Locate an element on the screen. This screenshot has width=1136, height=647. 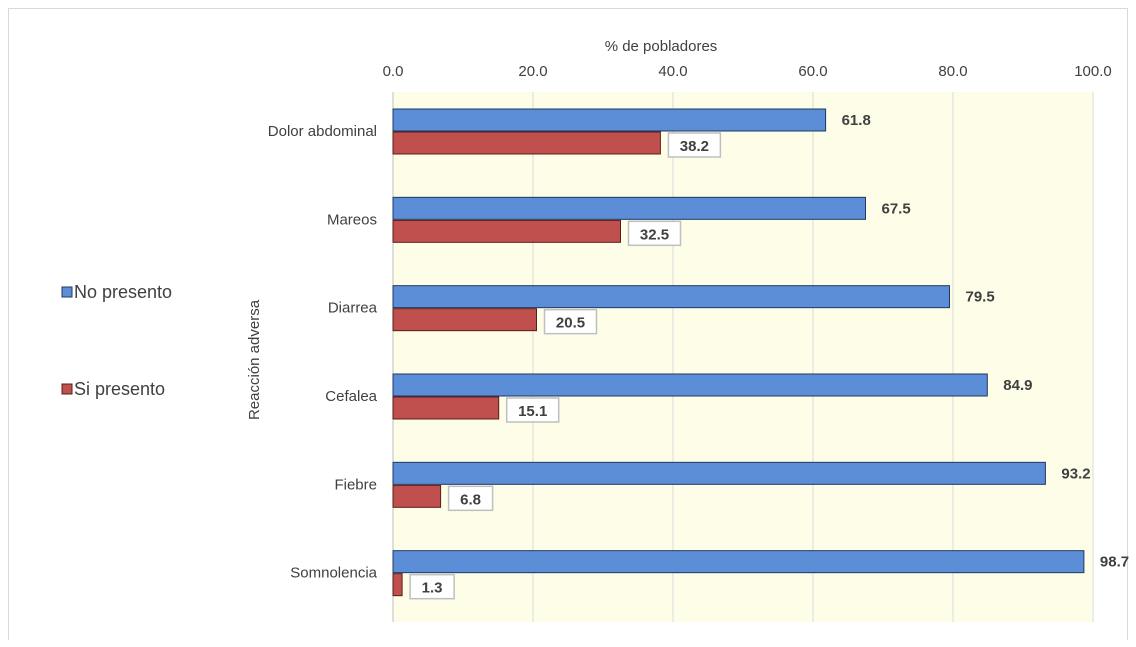
x-axis-title: % de pobladores is located at coordinates (661, 46).